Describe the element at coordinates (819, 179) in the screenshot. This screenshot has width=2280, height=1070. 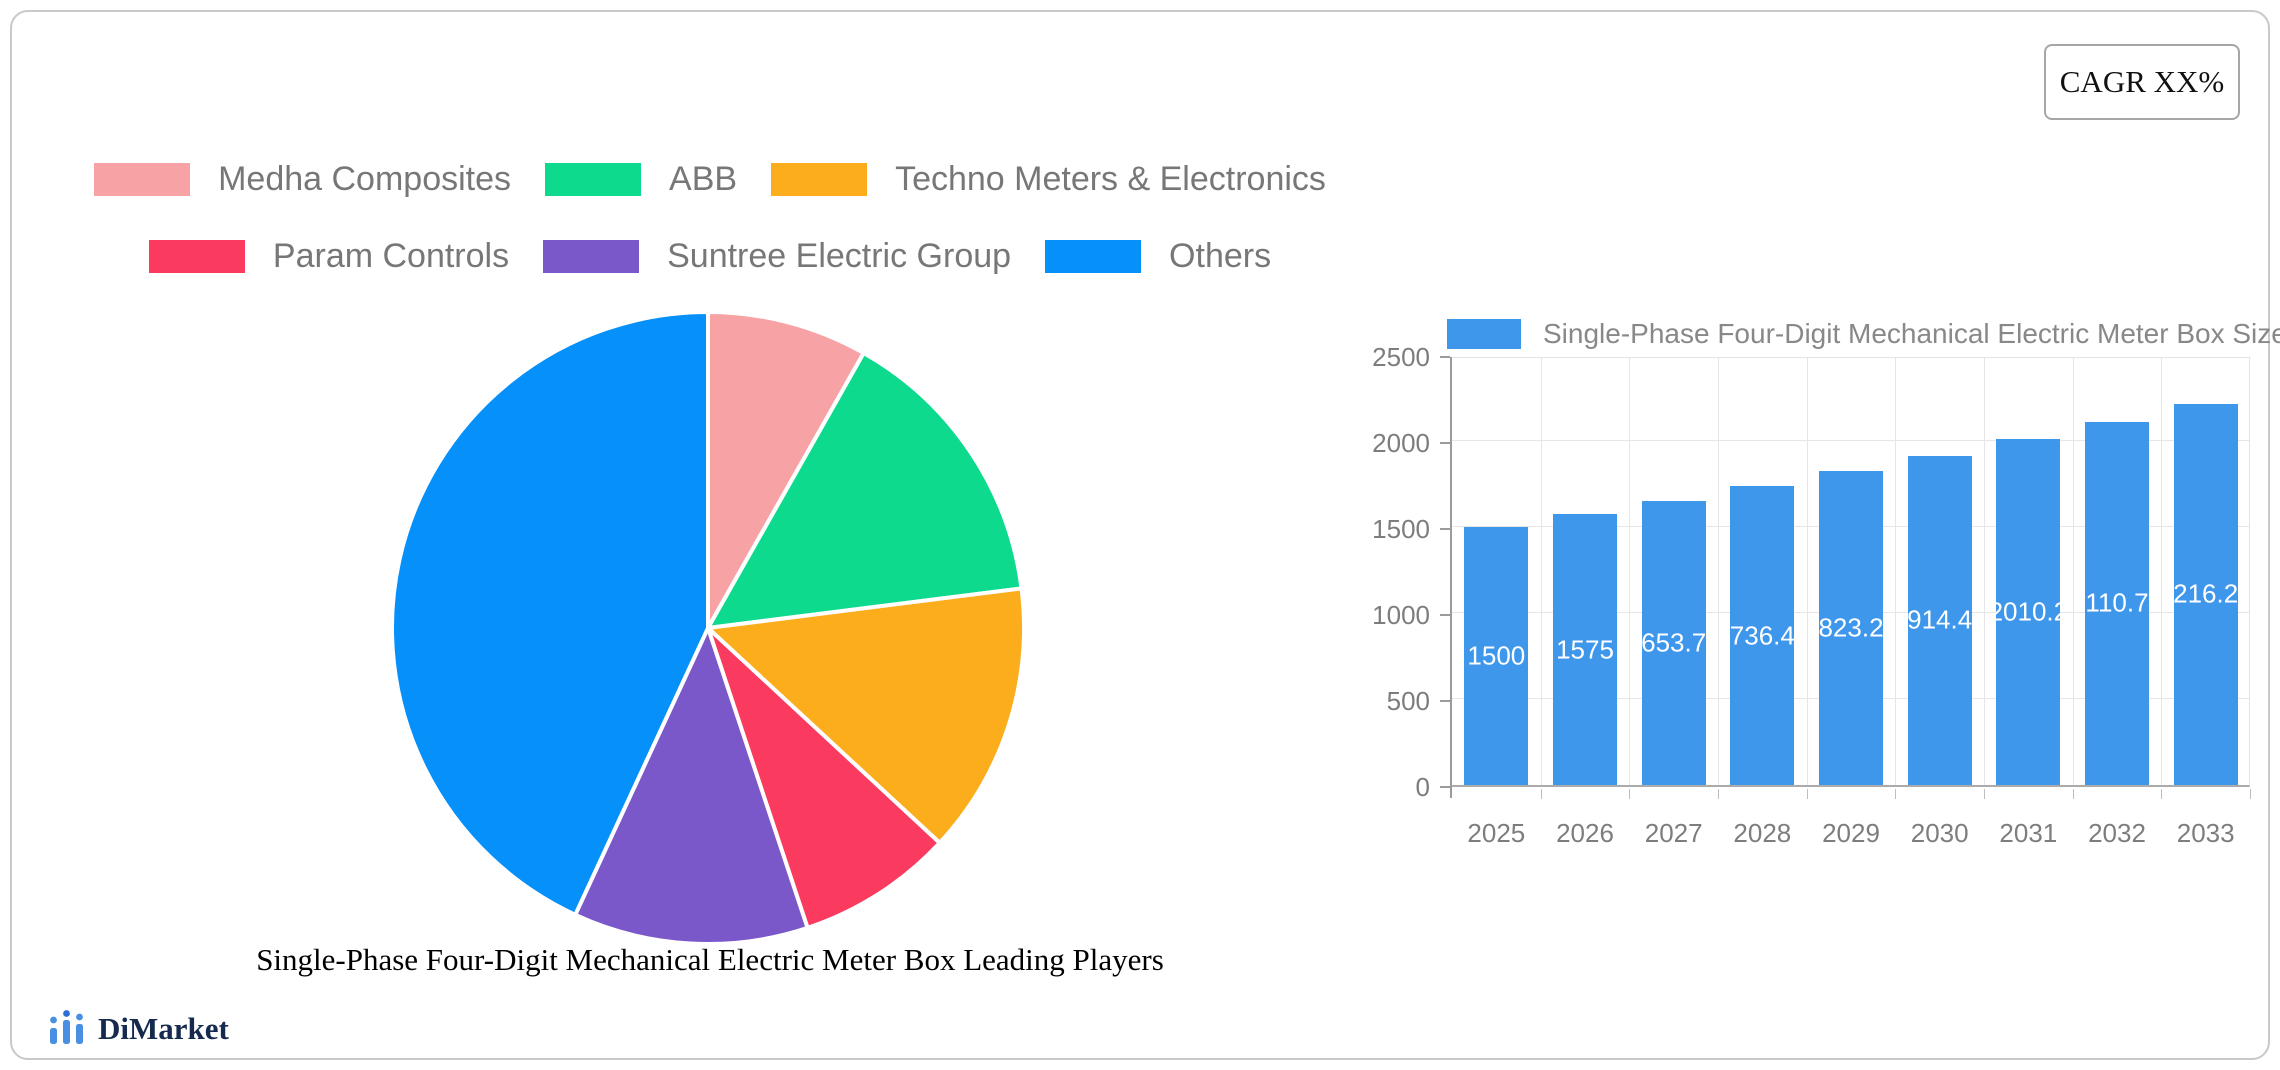
I see `legend-swatch-techno-meters-electronics` at that location.